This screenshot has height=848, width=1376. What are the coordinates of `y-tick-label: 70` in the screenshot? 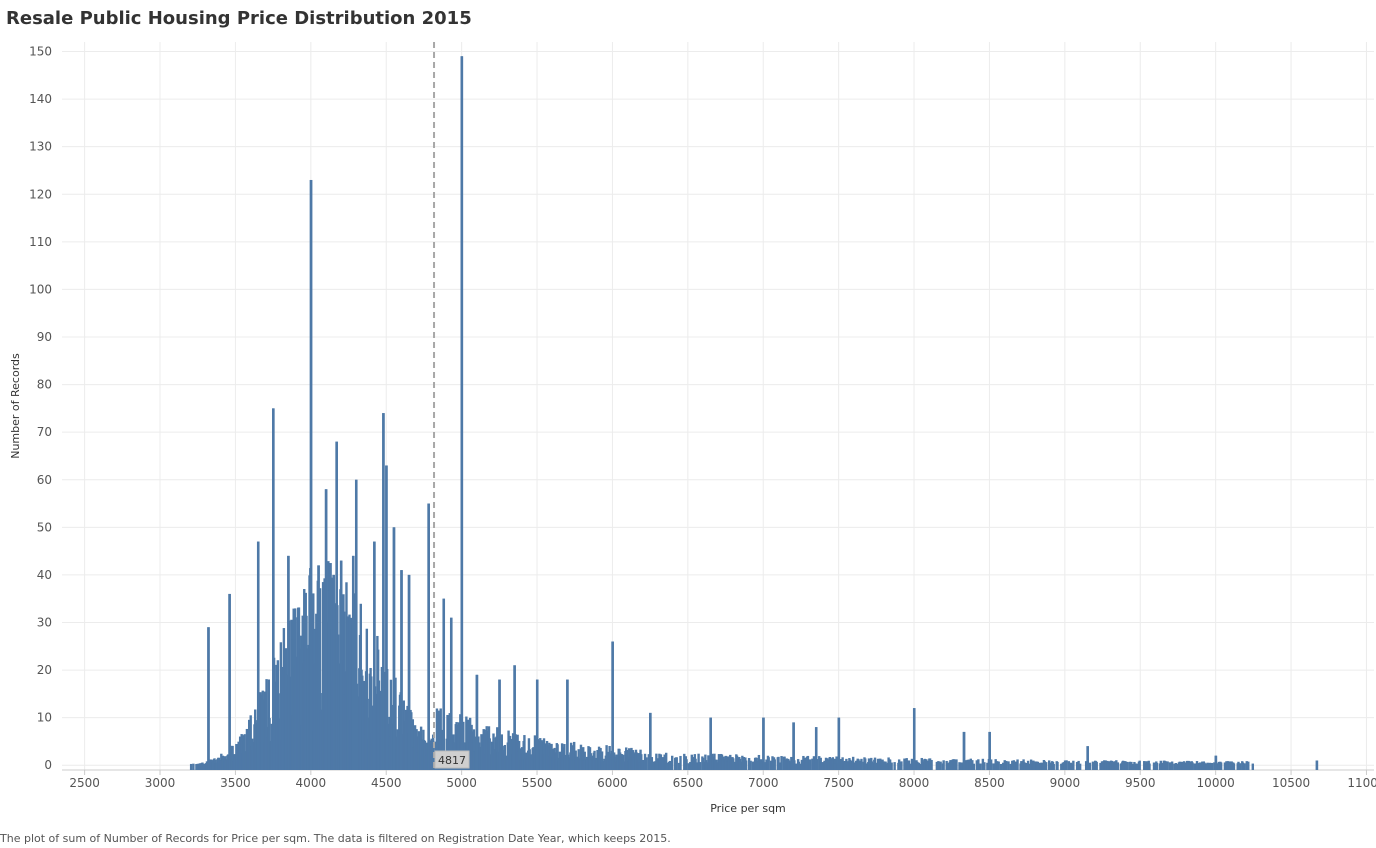 It's located at (44, 432).